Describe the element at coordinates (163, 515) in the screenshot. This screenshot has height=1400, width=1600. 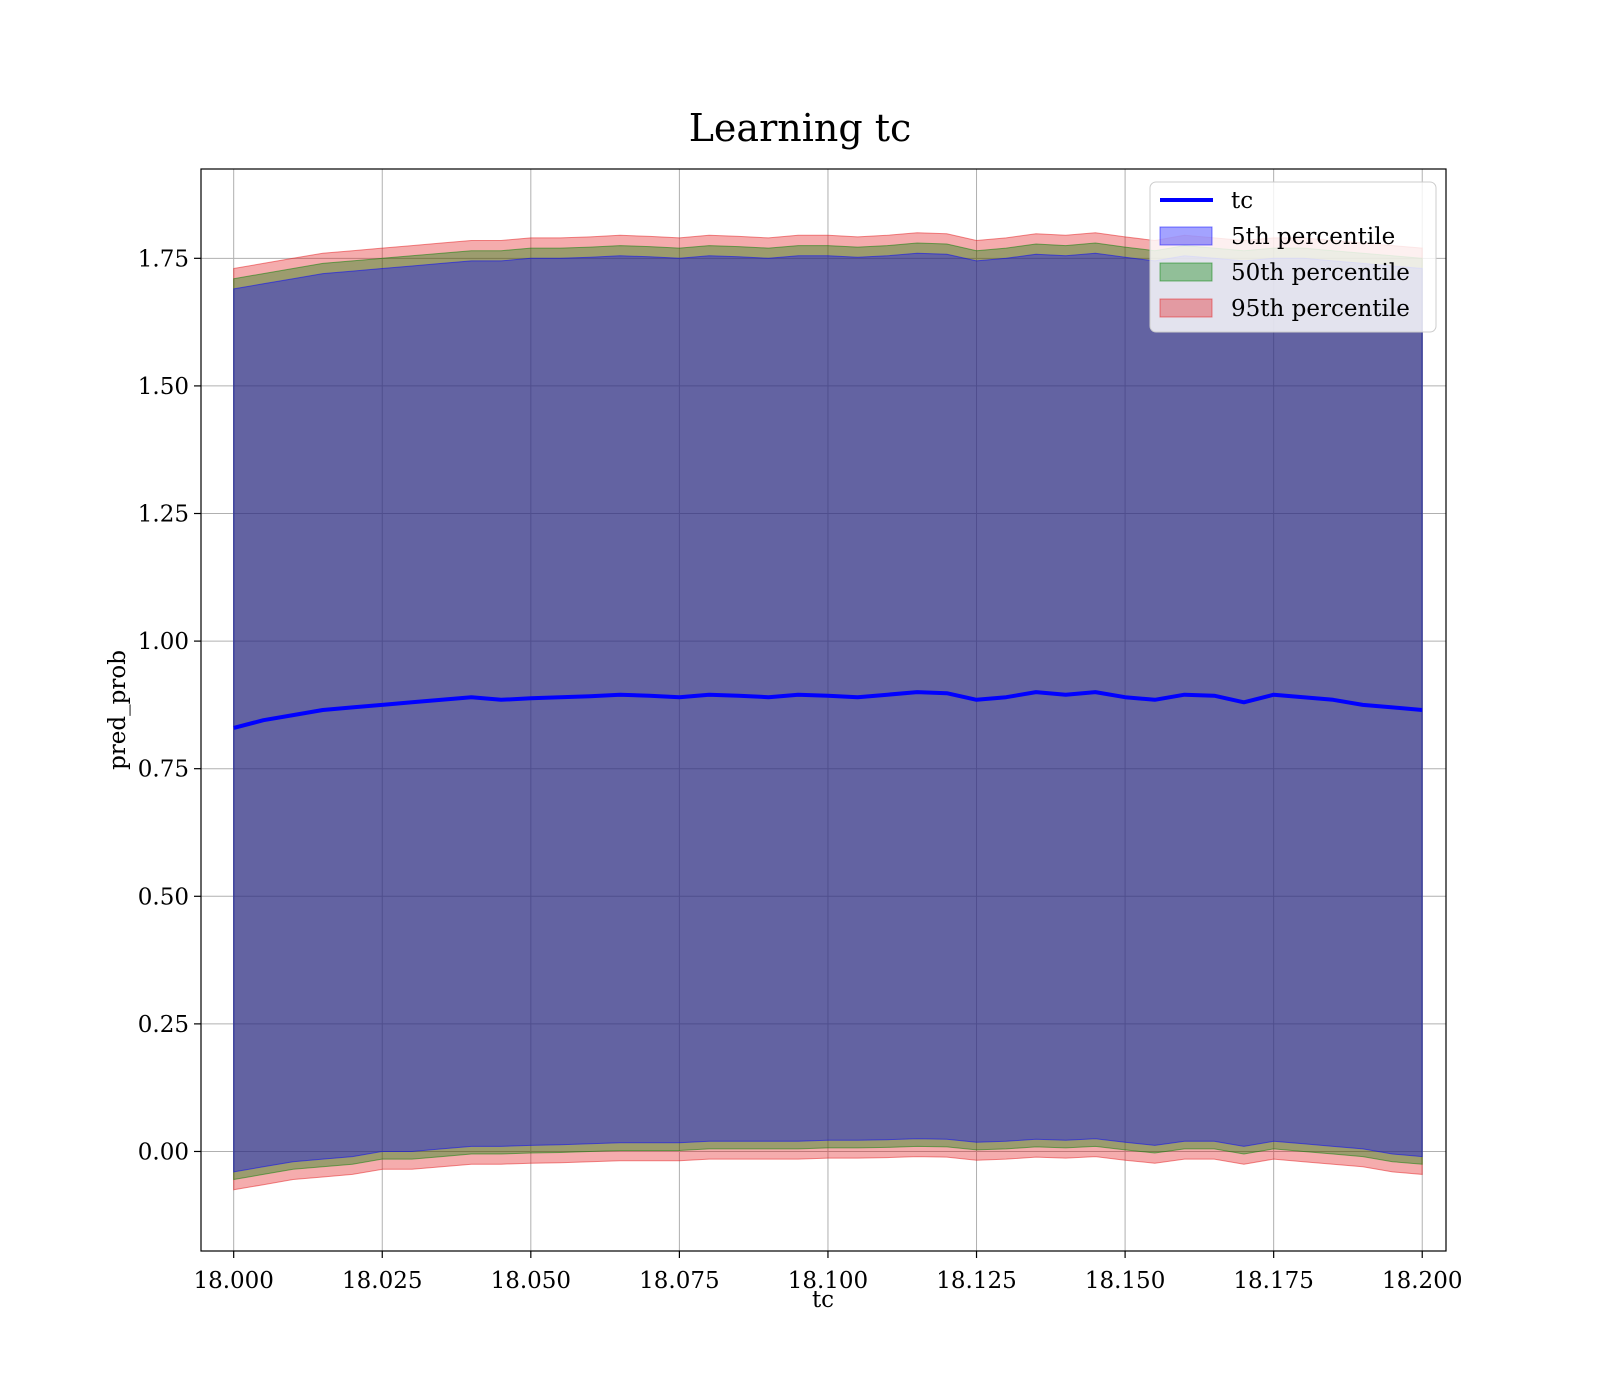
I see `y-tick-label: 1.25` at that location.